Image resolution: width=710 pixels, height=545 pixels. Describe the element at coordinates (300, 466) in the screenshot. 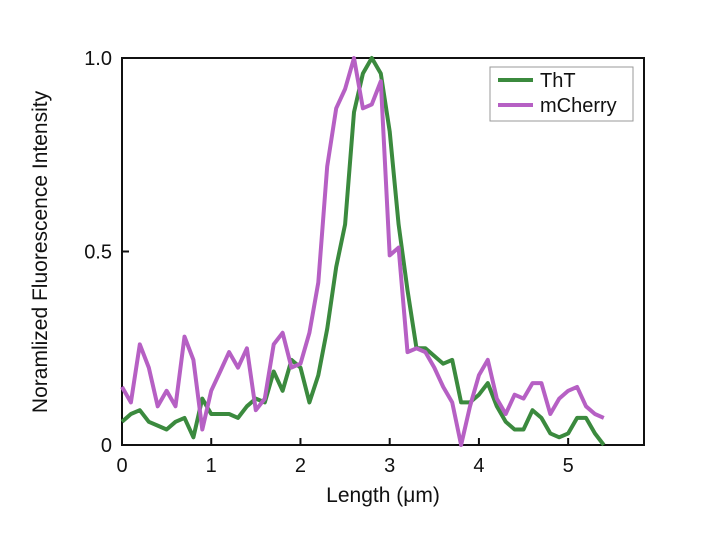

I see `x-tick-label: 2` at that location.